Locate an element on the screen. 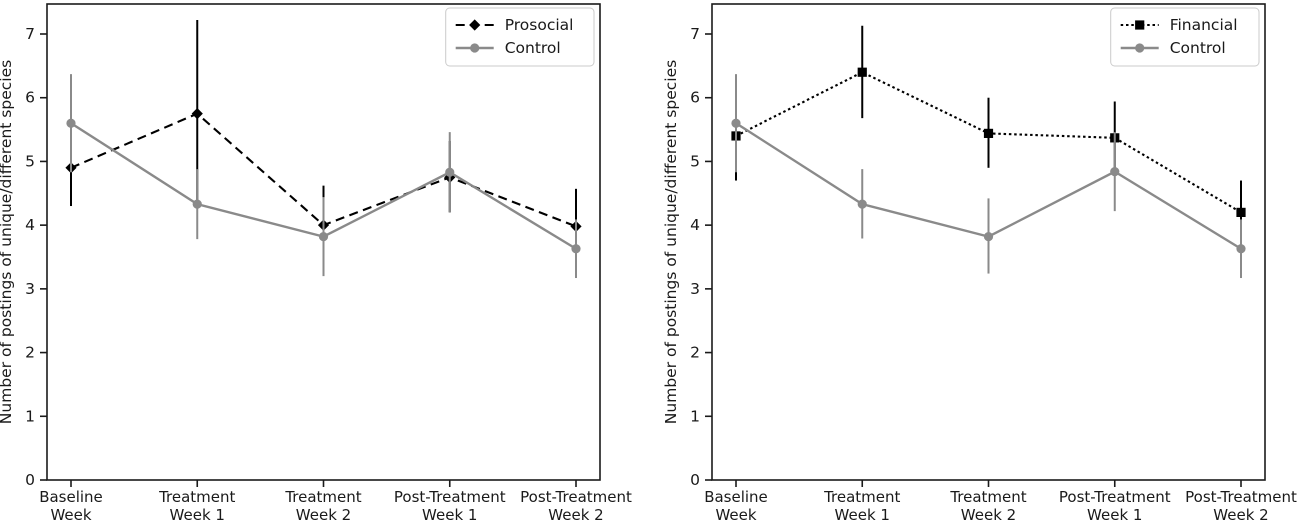 The image size is (1299, 522). legend-label-prosocial: Prosocial is located at coordinates (539, 25).